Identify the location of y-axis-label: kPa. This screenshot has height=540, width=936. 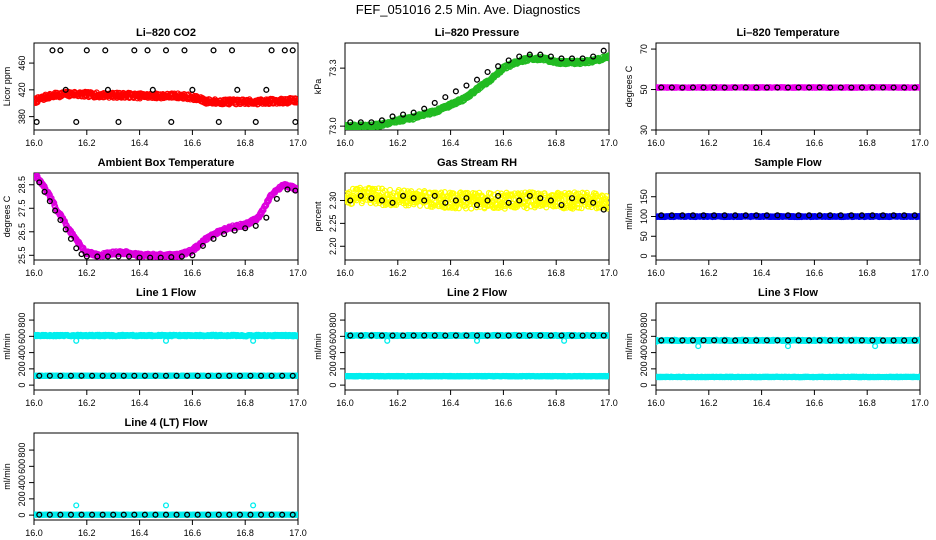
(318, 87).